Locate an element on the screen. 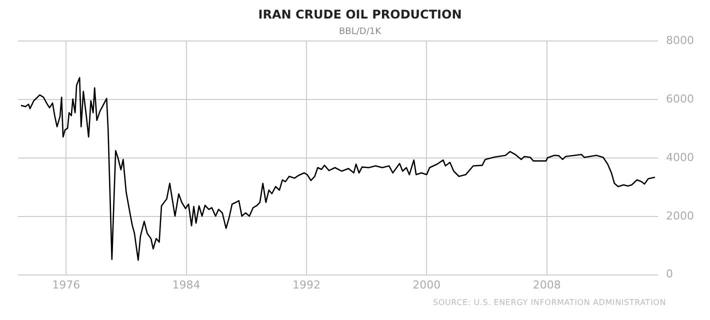  chart-title: IRAN CRUDE OIL PRODUCTION is located at coordinates (360, 14).